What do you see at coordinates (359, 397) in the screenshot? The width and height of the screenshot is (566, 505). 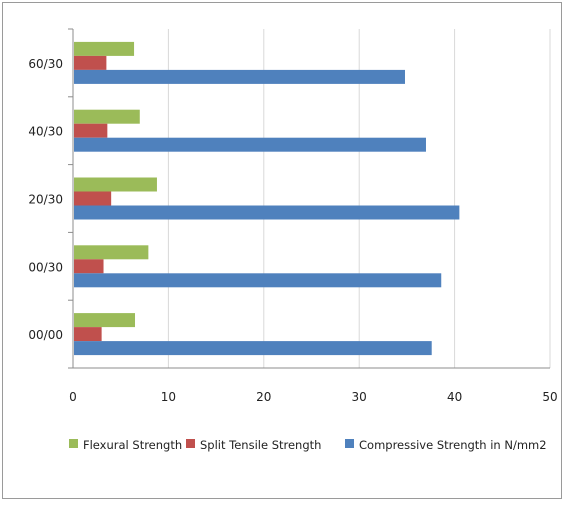 I see `x-tick-label-30: 30` at bounding box center [359, 397].